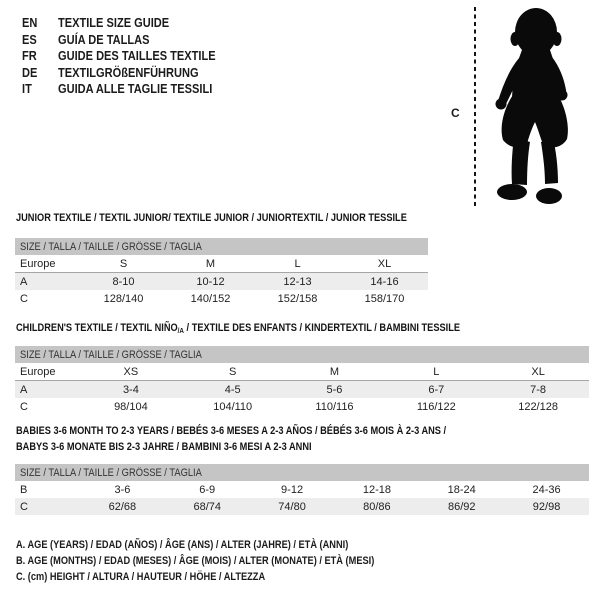  I want to click on children-title-pre: CHILDREN'S TEXTILE / TEXTIL NIÑO, so click(97, 328).